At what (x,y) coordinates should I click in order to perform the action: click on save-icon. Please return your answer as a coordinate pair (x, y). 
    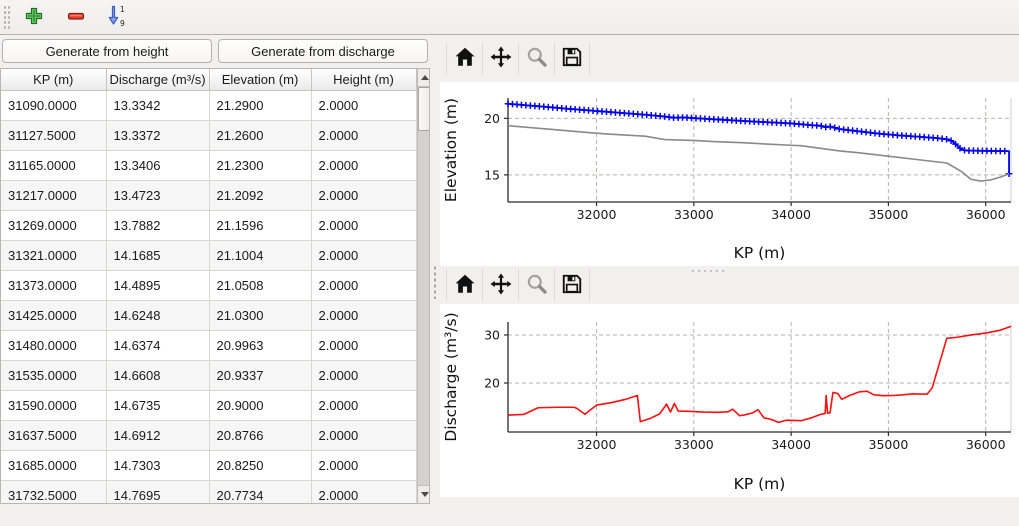
    Looking at the image, I should click on (572, 285).